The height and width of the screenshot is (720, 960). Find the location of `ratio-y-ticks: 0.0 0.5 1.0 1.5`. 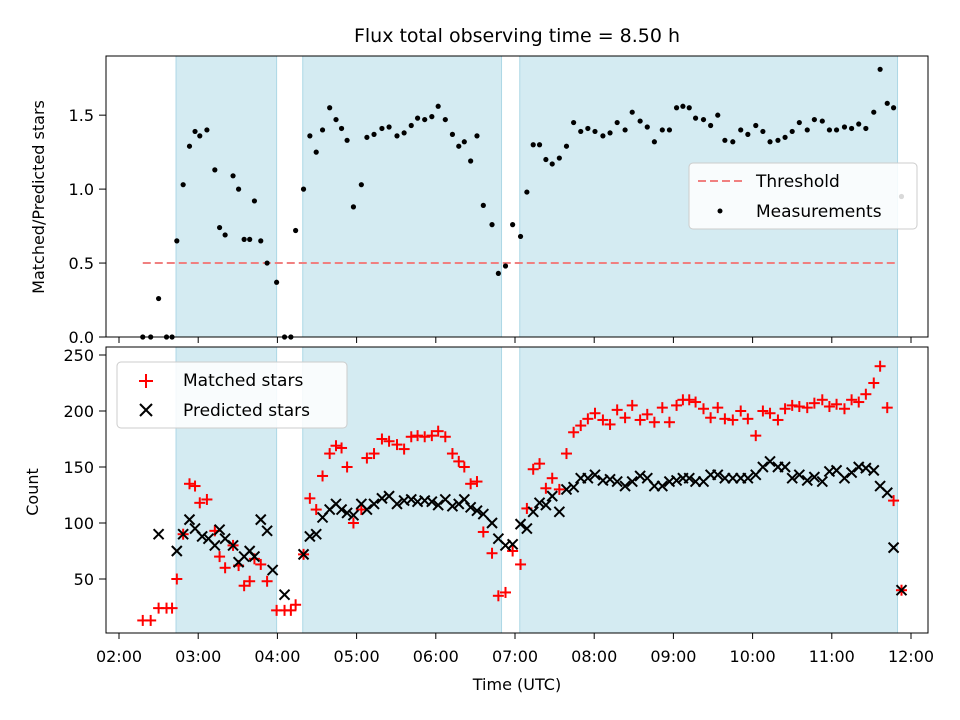

ratio-y-ticks: 0.0 0.5 1.0 1.5 is located at coordinates (87, 226).